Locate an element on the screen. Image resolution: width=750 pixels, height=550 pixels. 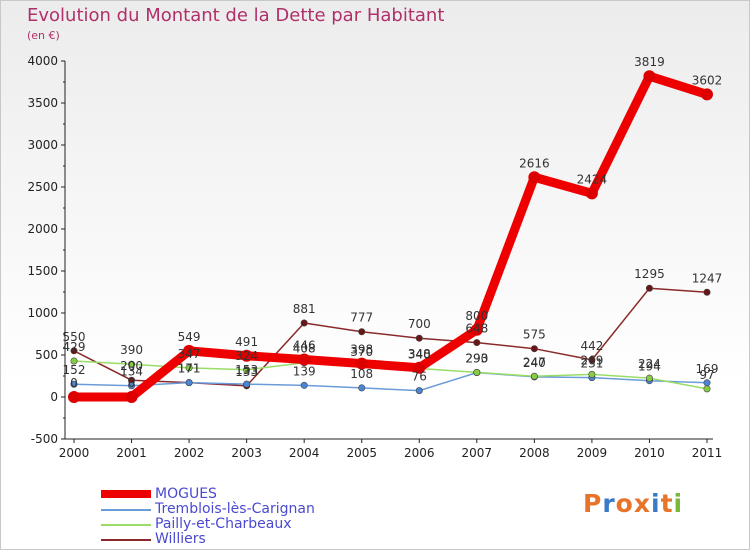
logo-letter: o is located at coordinates (624, 503).